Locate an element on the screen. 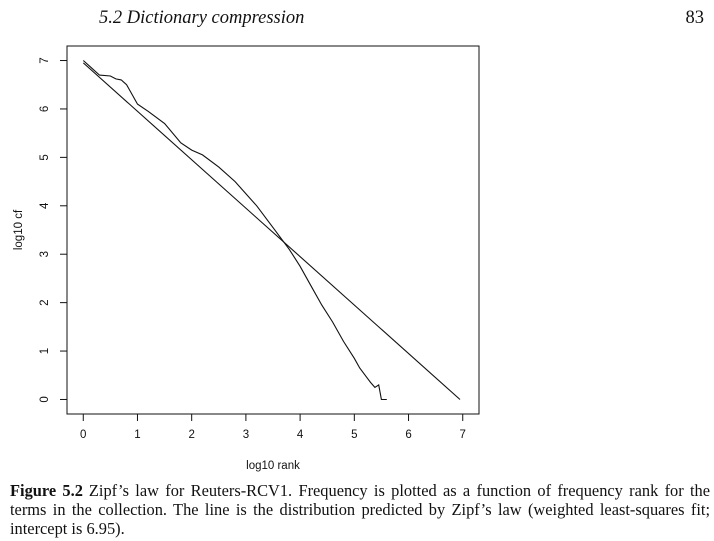  x-tick-label: 3 is located at coordinates (246, 435).